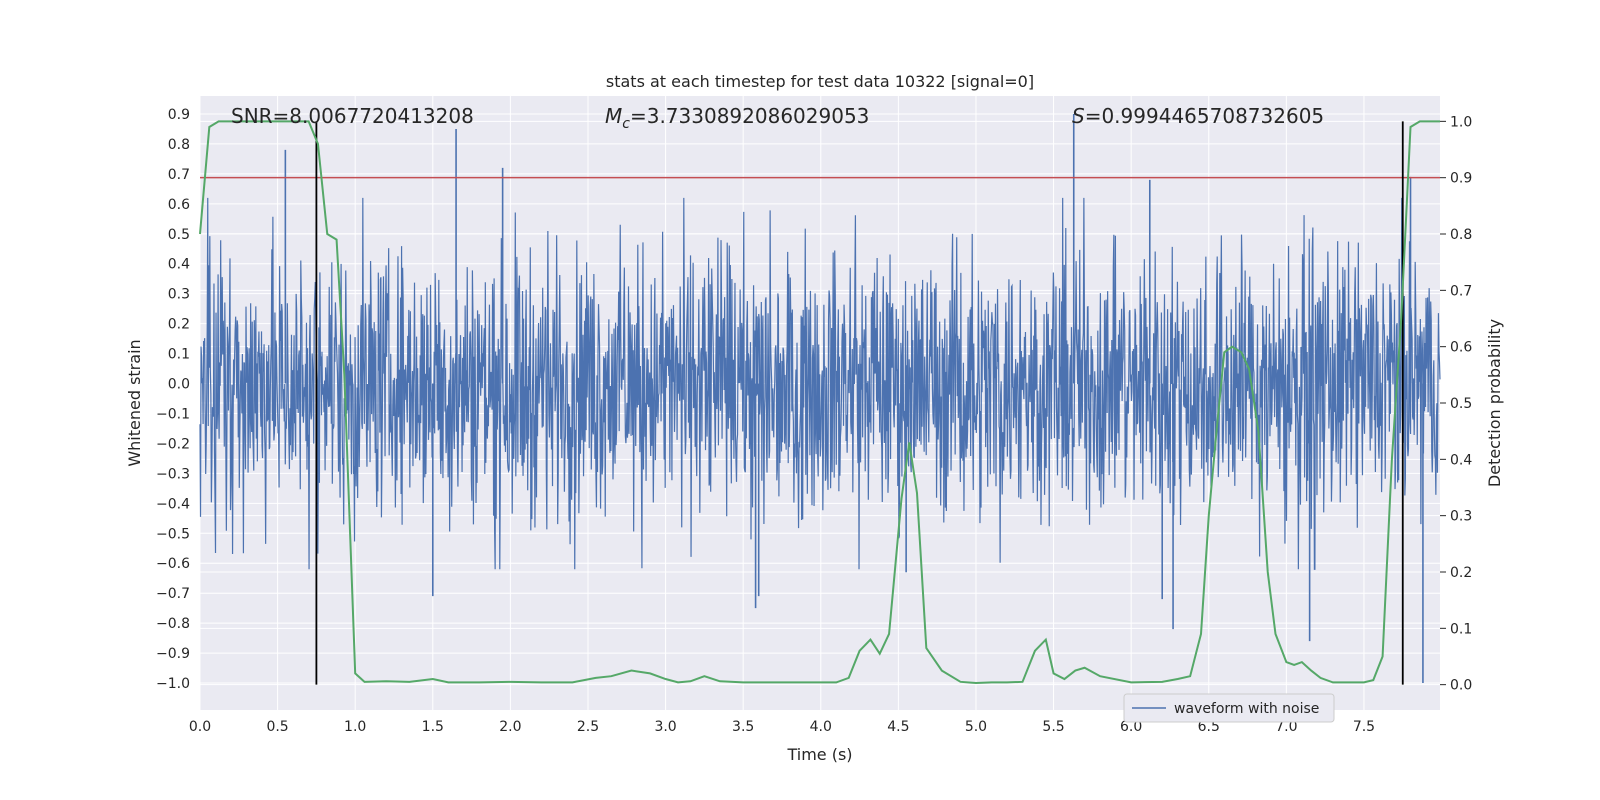 The width and height of the screenshot is (1600, 800). Describe the element at coordinates (179, 115) in the screenshot. I see `y-tick-label: 0.9` at that location.